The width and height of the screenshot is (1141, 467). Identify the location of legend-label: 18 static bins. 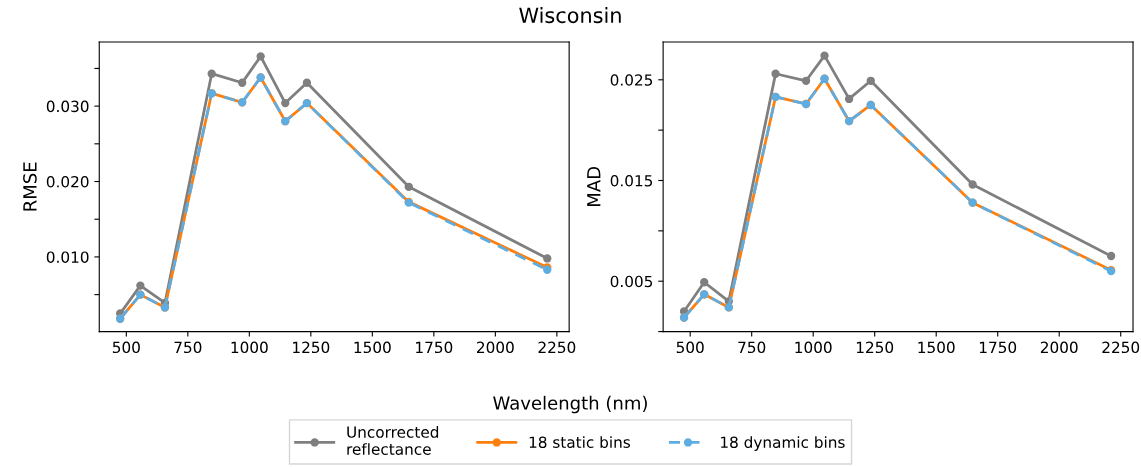
(580, 442).